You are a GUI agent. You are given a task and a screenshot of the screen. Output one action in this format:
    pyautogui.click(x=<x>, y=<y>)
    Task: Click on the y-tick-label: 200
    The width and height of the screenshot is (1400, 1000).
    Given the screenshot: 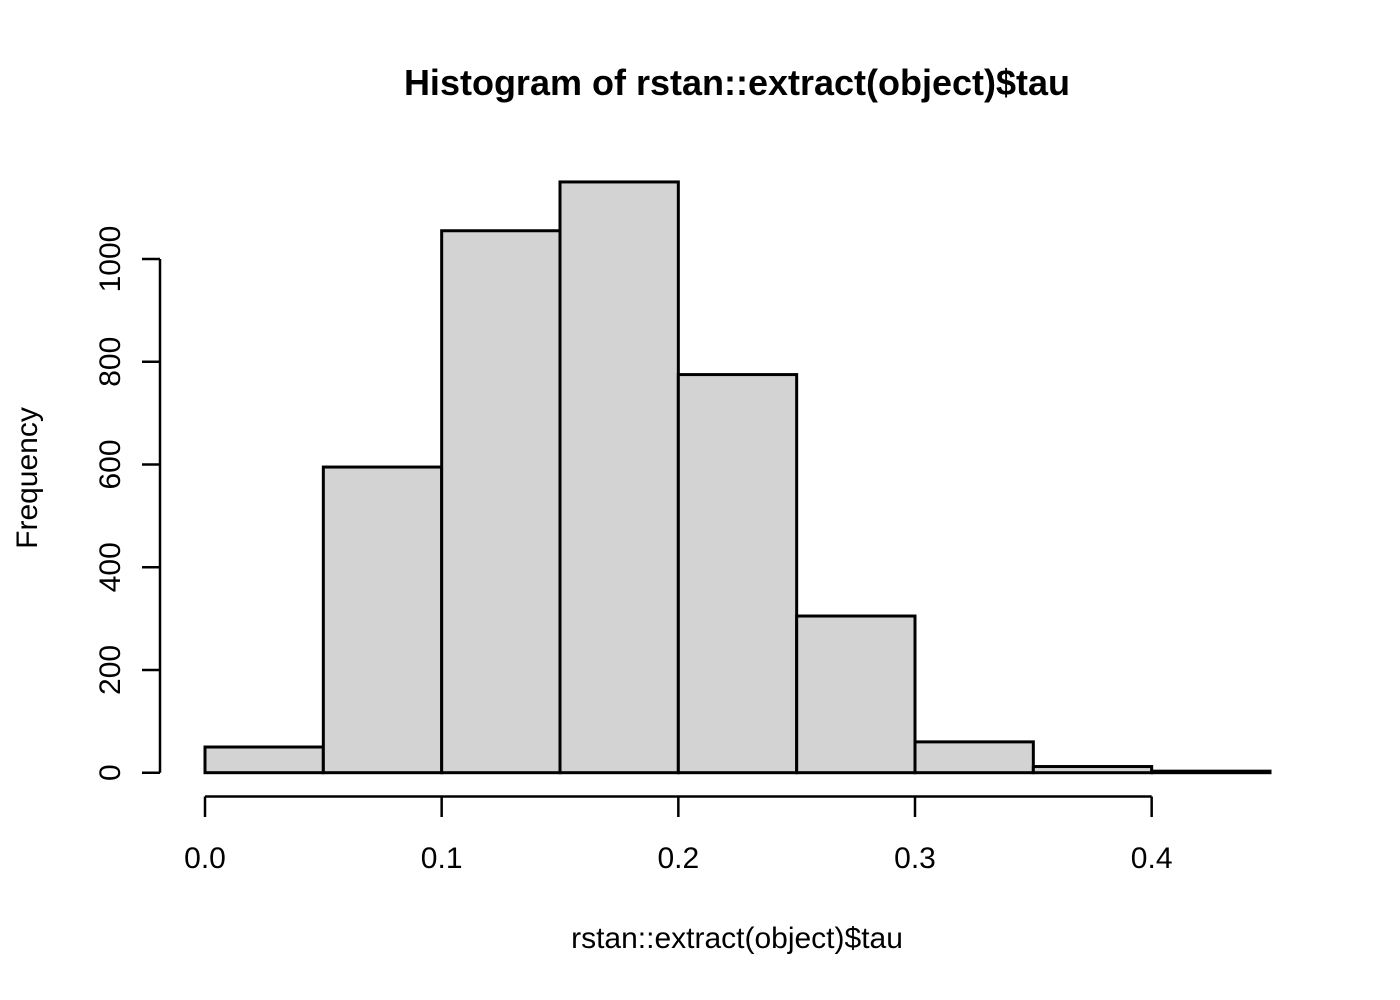 What is the action you would take?
    pyautogui.click(x=110, y=670)
    